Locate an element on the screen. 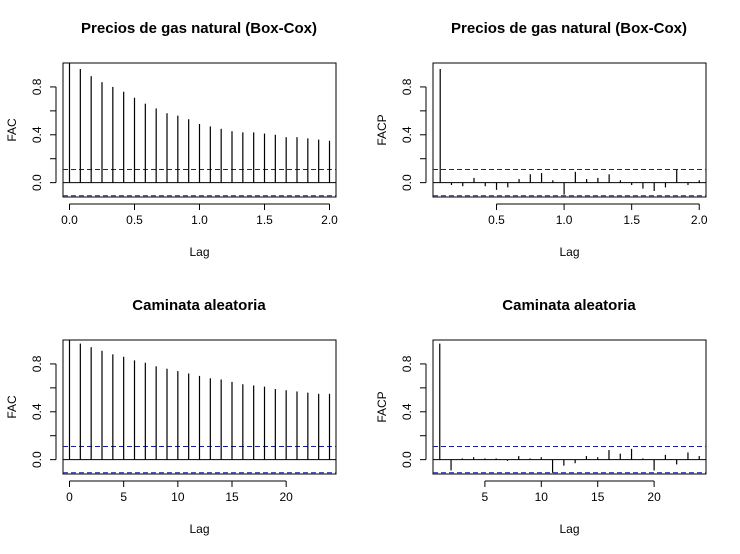 This screenshot has width=740, height=554. x-tick-label: 0.0 is located at coordinates (69, 220).